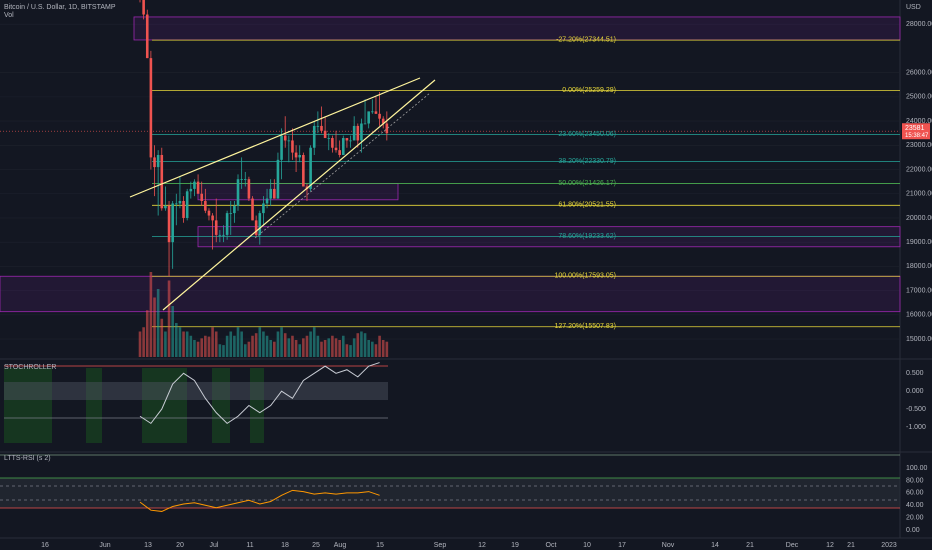 The image size is (932, 550). I want to click on rsi-line, so click(259, 500).